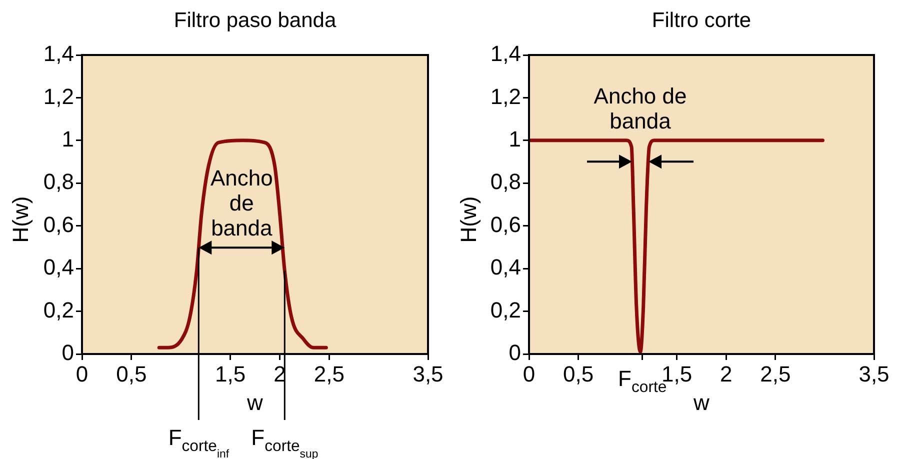 The image size is (897, 459). Describe the element at coordinates (255, 20) in the screenshot. I see `chart-title: Filtro paso banda` at that location.